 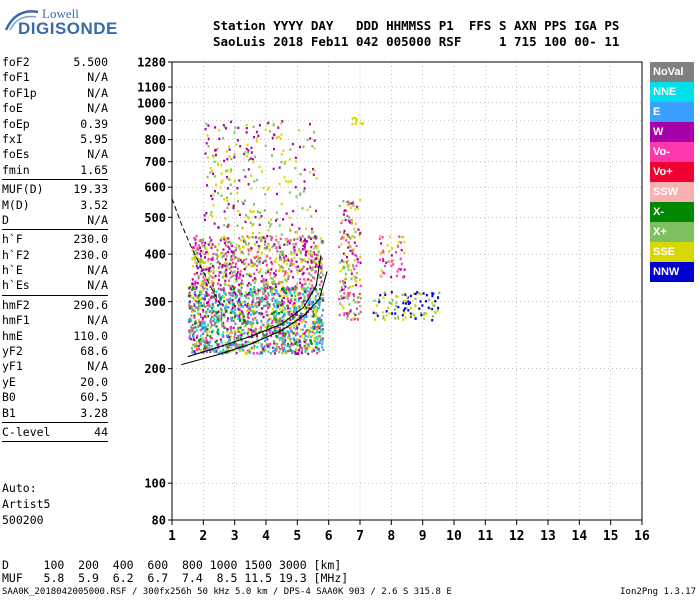 What do you see at coordinates (672, 112) in the screenshot?
I see `legend-item-e: E` at bounding box center [672, 112].